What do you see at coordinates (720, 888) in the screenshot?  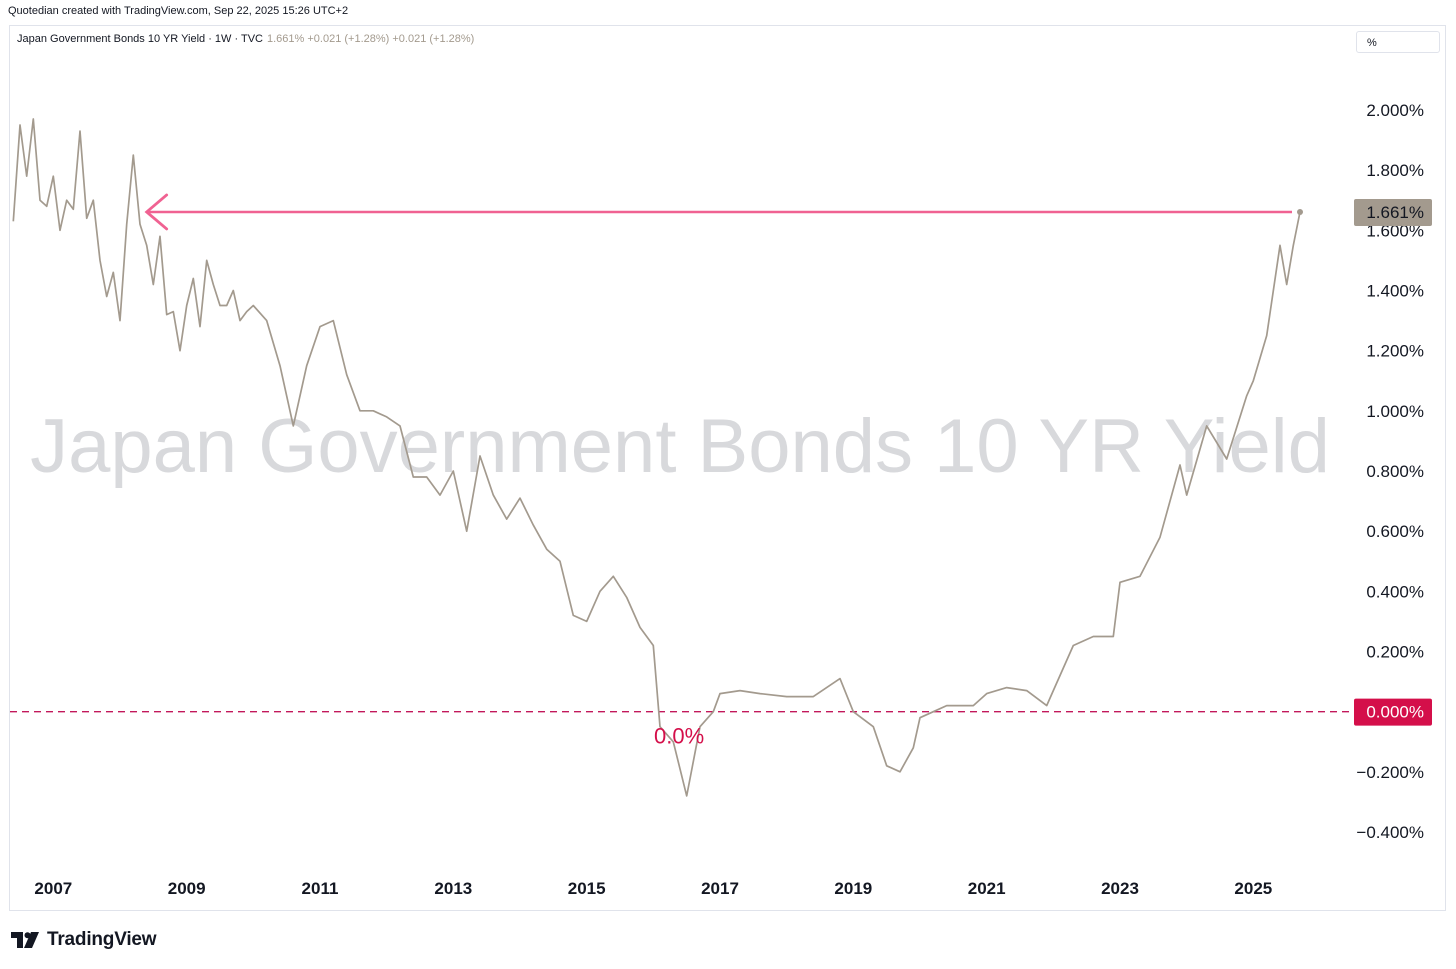 I see `x-tick-label: 2017` at bounding box center [720, 888].